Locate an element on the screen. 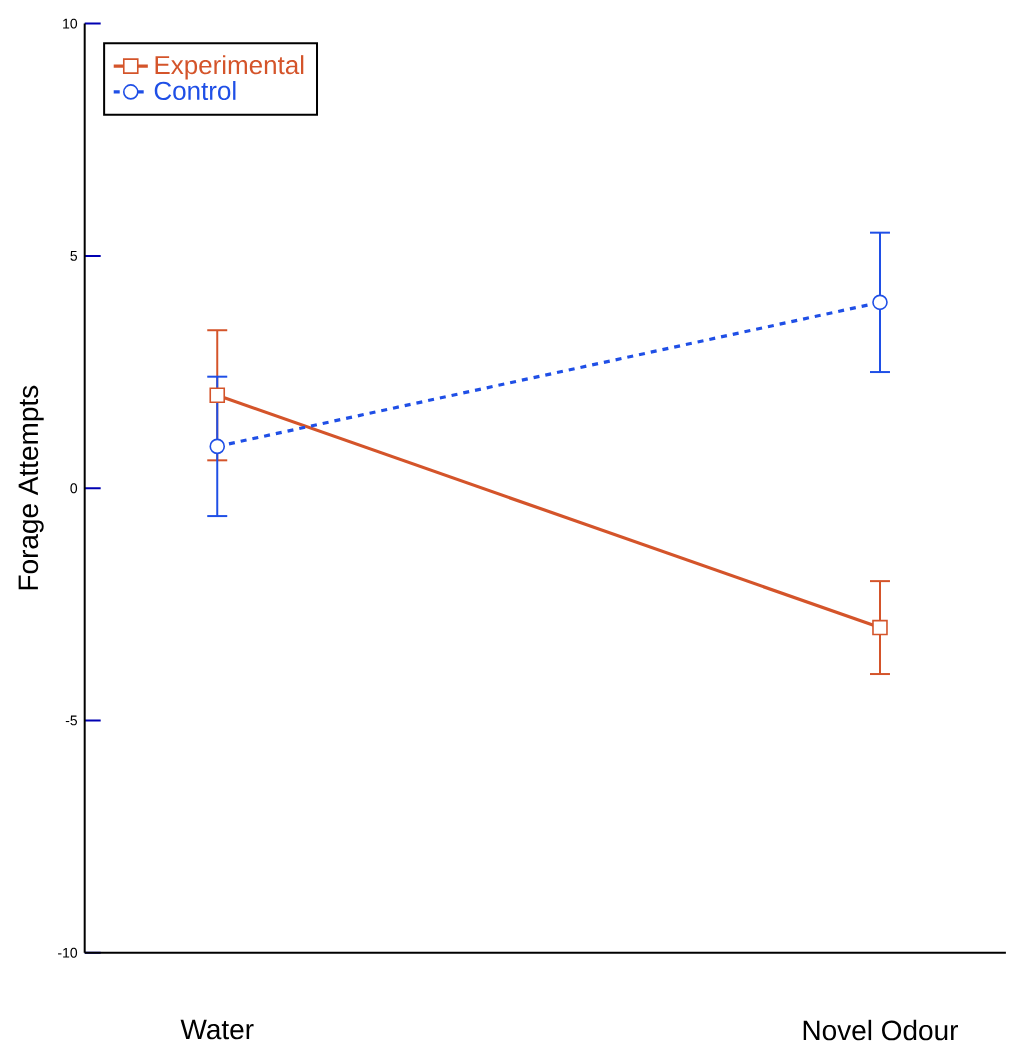 This screenshot has width=1019, height=1059. y-tick-label: 5 is located at coordinates (74, 256).